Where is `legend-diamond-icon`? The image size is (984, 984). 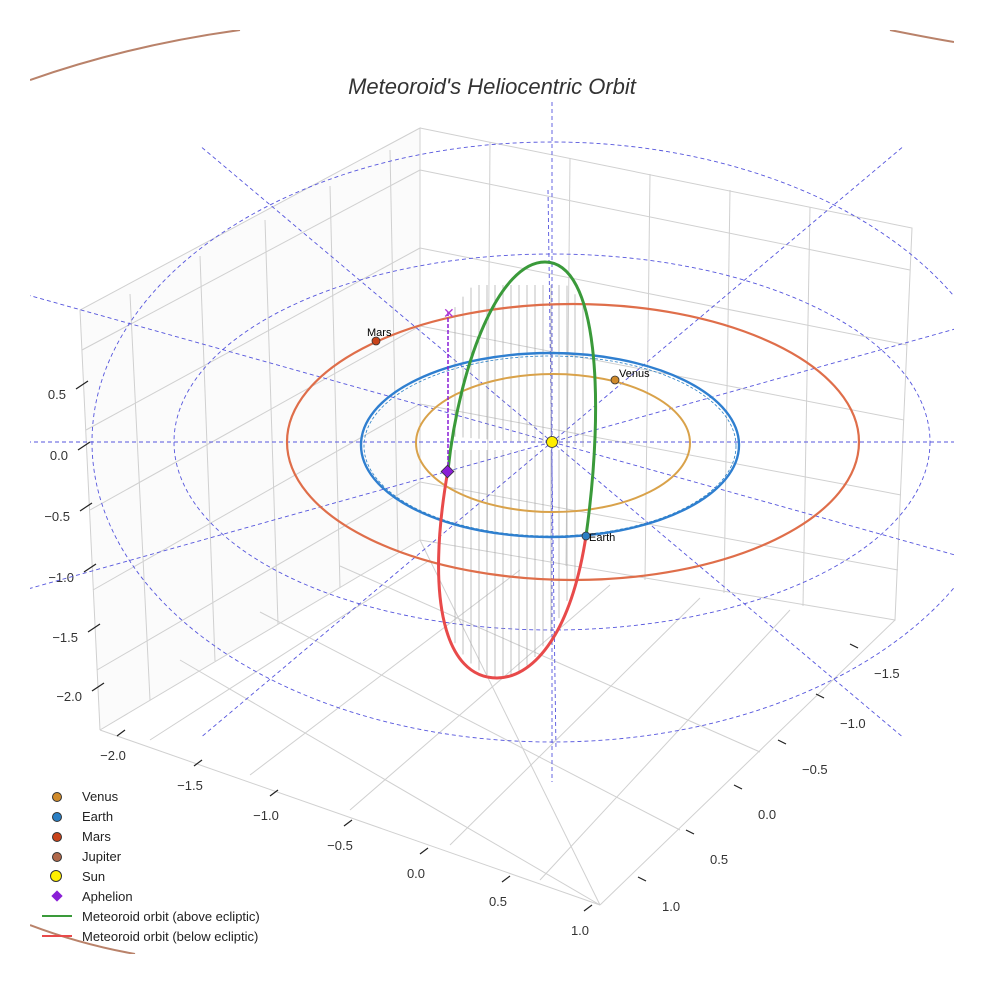 legend-diamond-icon is located at coordinates (57, 896).